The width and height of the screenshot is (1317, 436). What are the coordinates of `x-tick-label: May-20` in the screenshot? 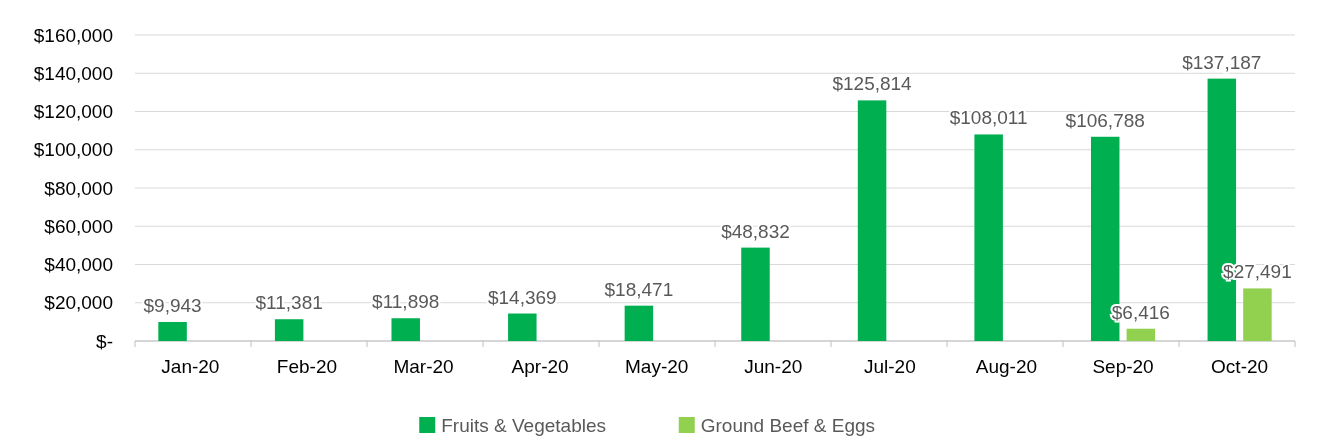 It's located at (657, 366).